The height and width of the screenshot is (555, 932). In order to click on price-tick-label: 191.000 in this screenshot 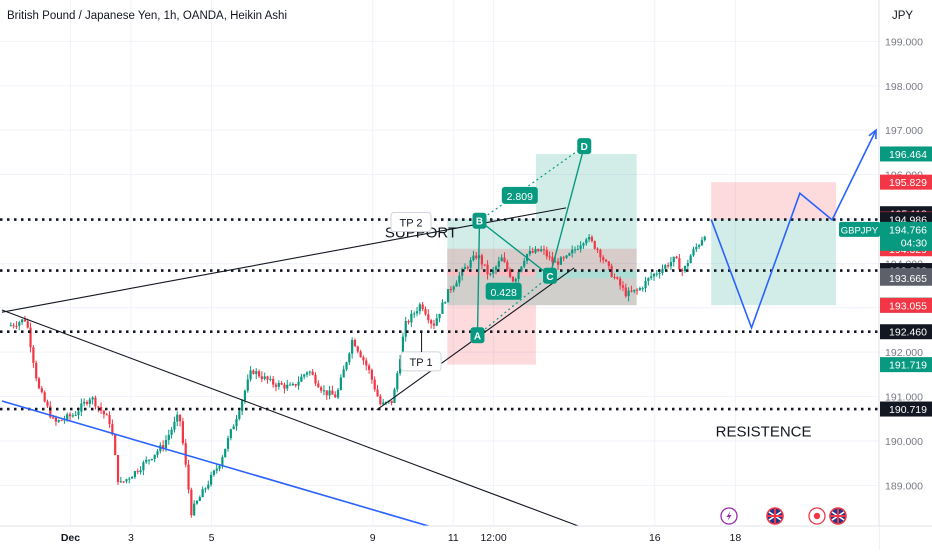, I will do `click(904, 398)`.